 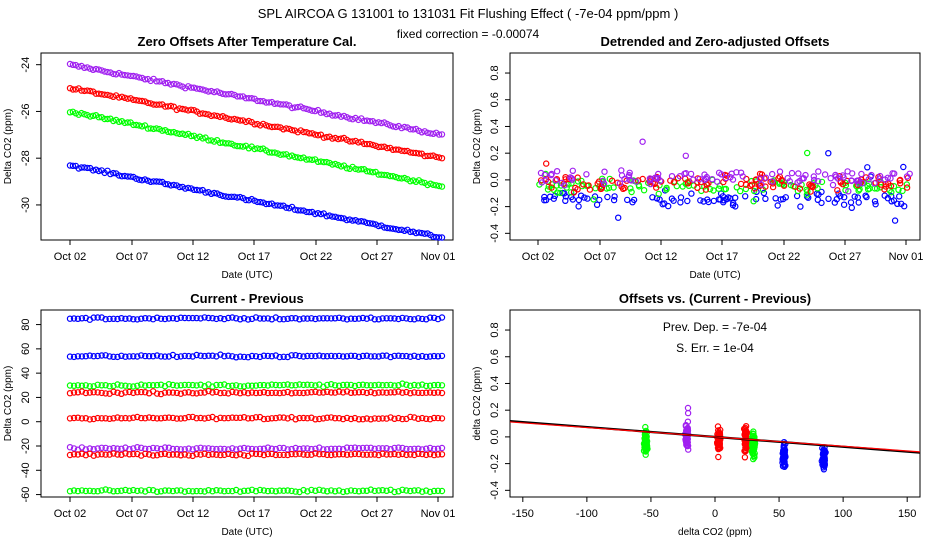 I want to click on y-tick-label: 0.6, so click(x=495, y=99).